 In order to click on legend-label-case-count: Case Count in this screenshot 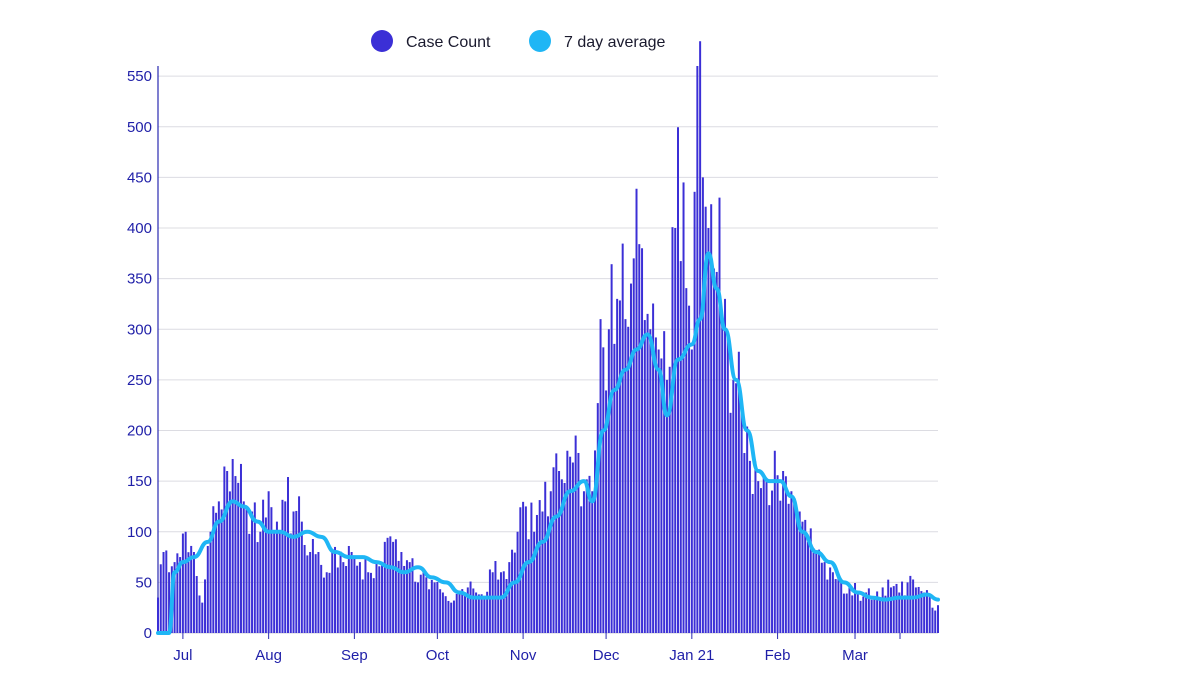, I will do `click(448, 42)`.